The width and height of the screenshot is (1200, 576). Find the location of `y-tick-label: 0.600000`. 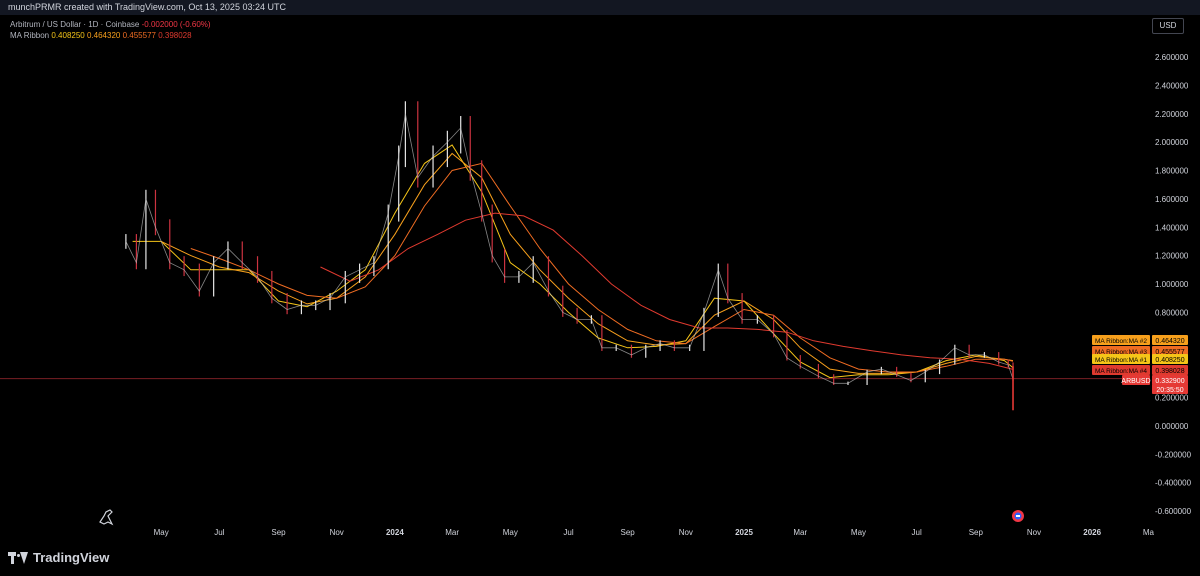

y-tick-label: 0.600000 is located at coordinates (1172, 341).